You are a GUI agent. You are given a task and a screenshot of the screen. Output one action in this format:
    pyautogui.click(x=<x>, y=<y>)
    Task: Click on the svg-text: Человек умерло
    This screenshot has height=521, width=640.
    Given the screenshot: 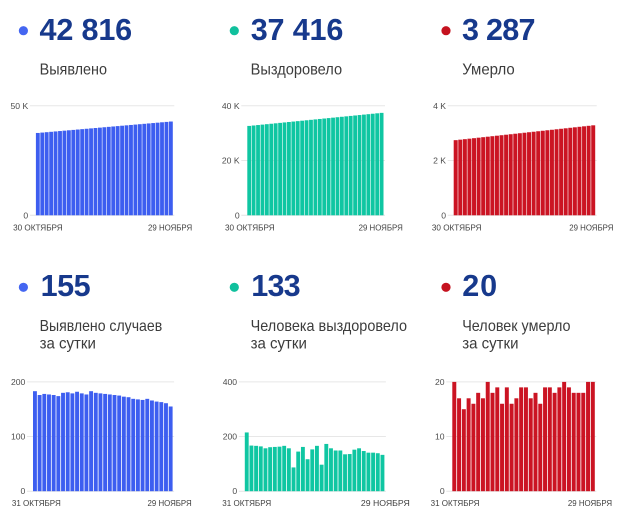 What is the action you would take?
    pyautogui.click(x=516, y=326)
    